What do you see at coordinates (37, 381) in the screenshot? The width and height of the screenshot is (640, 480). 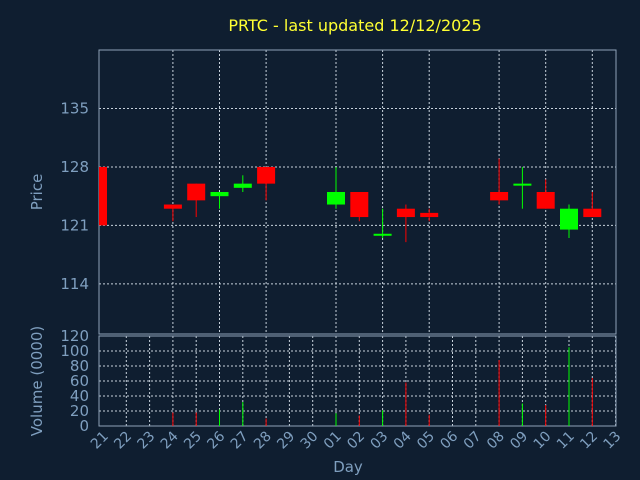 I see `y-axis-label-volume: Volume (0000)` at bounding box center [37, 381].